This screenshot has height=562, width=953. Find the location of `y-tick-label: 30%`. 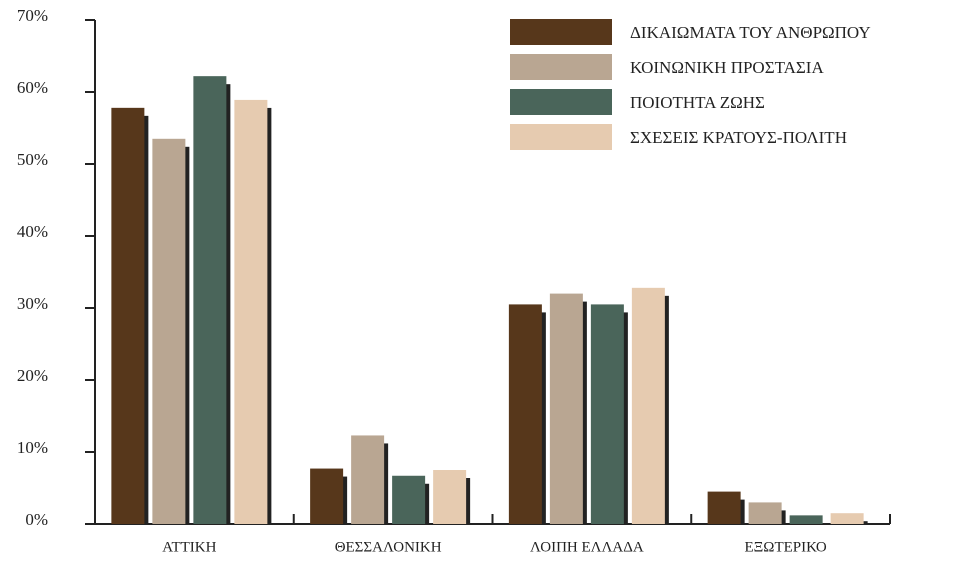

y-tick-label: 30% is located at coordinates (32, 303).